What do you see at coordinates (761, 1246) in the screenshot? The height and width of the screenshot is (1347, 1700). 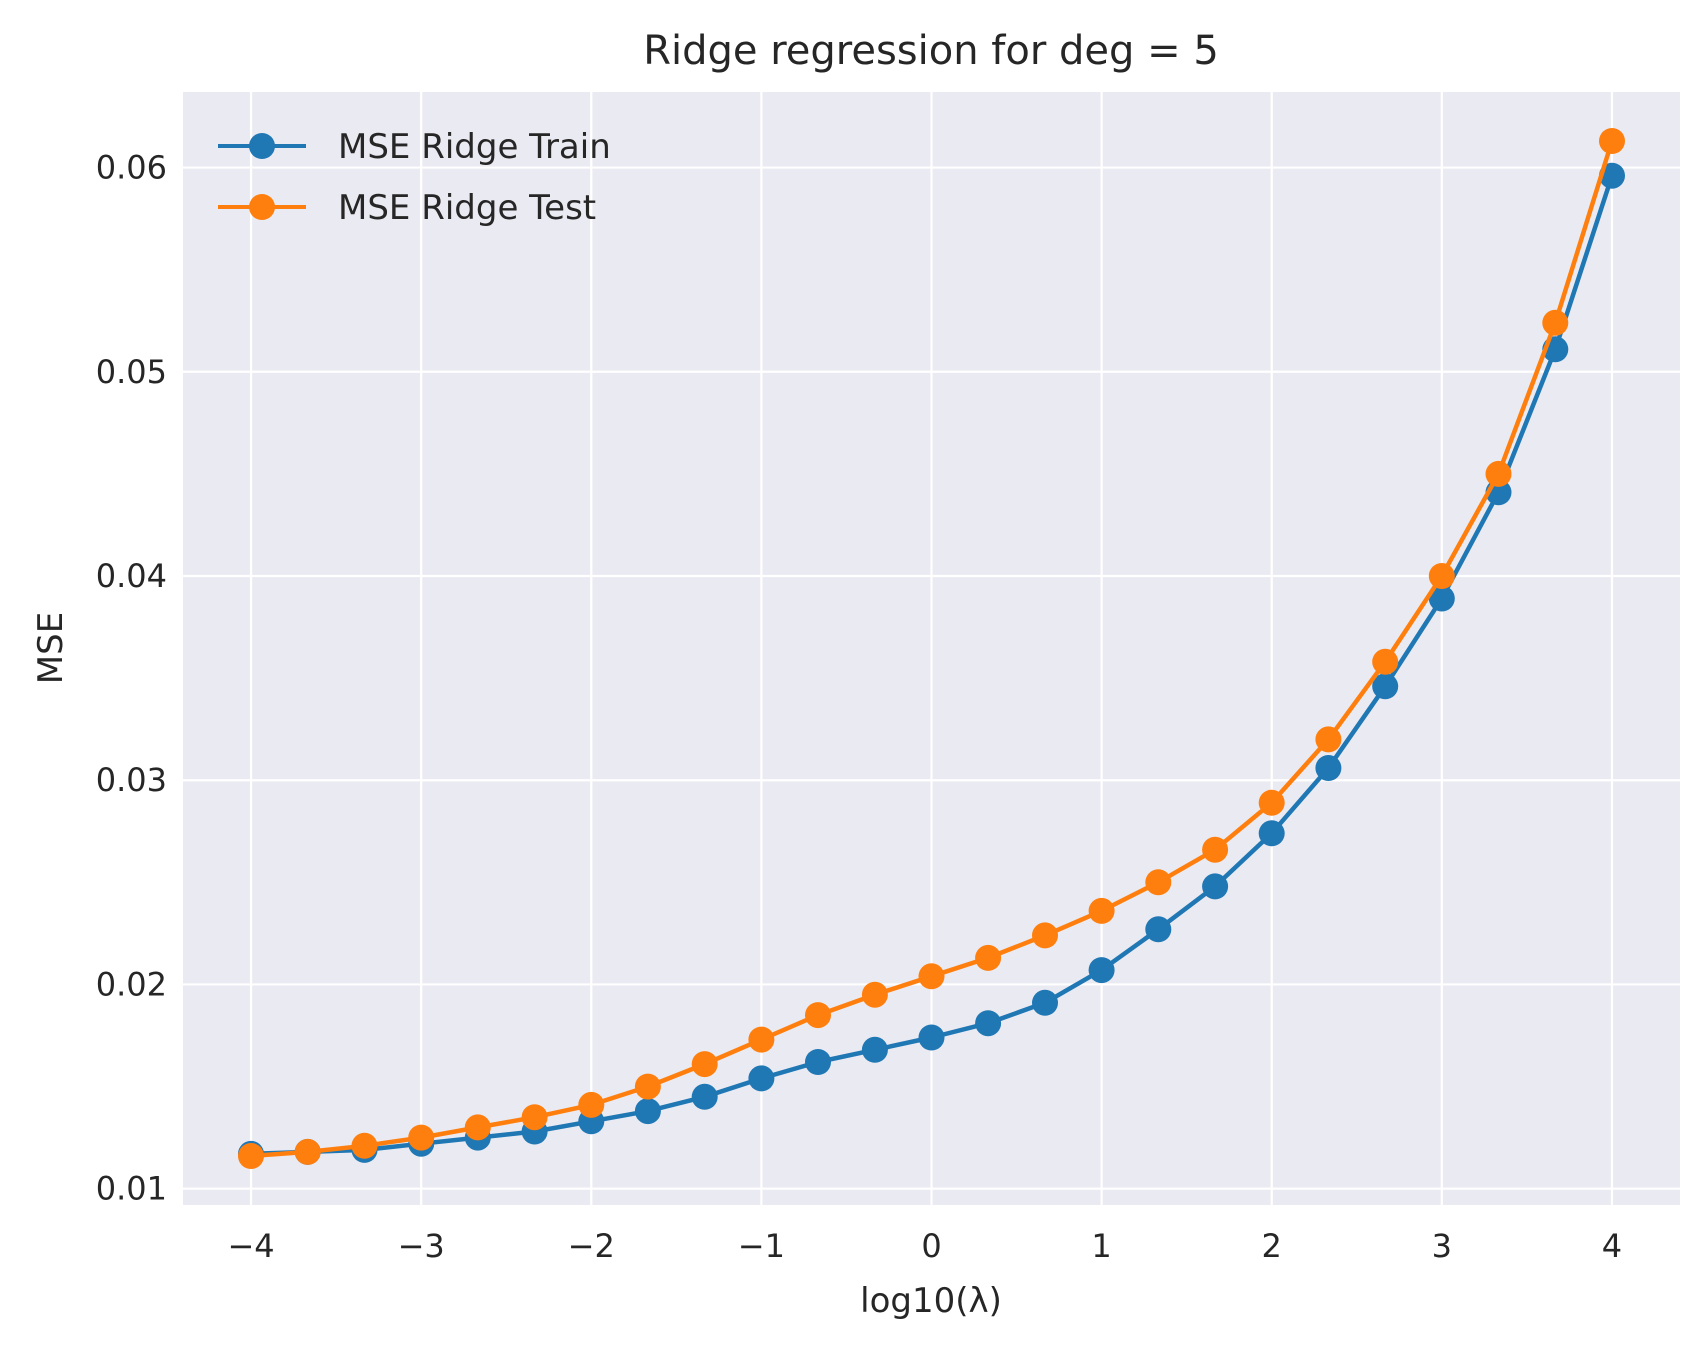 I see `x-tick-label: −1` at bounding box center [761, 1246].